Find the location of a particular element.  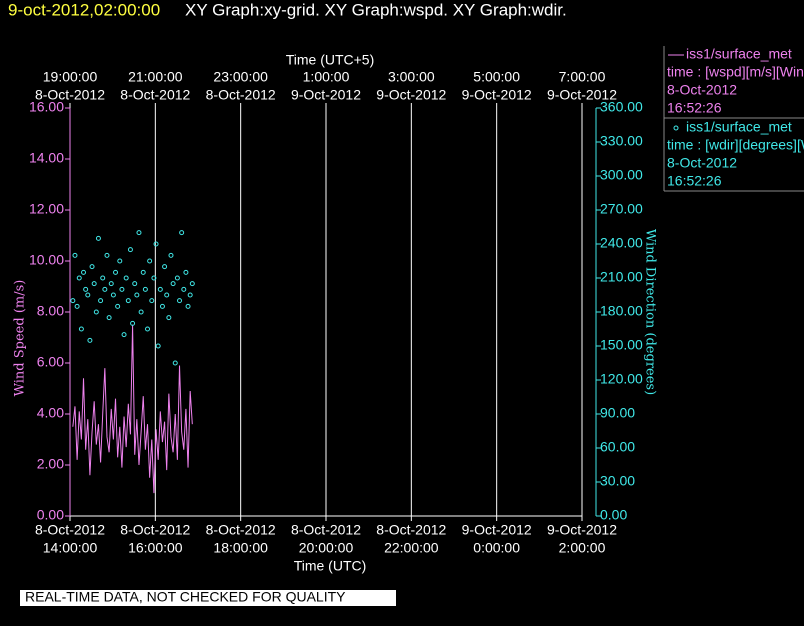

x2-tick-label: 5:00:00 is located at coordinates (496, 77).